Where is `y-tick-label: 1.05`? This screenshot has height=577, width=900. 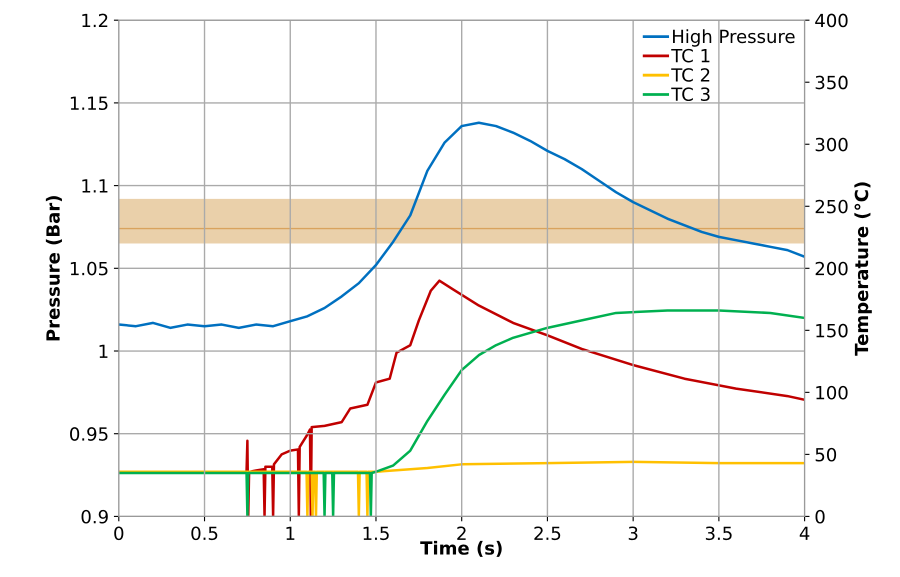
y-tick-label: 1.05 is located at coordinates (89, 269).